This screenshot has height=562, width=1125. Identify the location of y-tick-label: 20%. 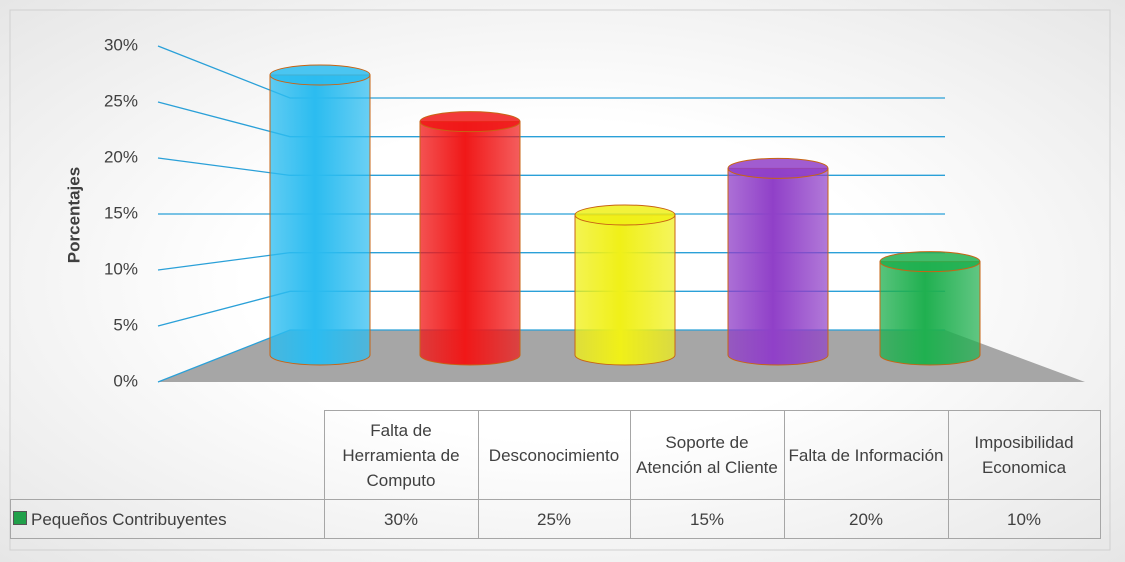
(121, 156).